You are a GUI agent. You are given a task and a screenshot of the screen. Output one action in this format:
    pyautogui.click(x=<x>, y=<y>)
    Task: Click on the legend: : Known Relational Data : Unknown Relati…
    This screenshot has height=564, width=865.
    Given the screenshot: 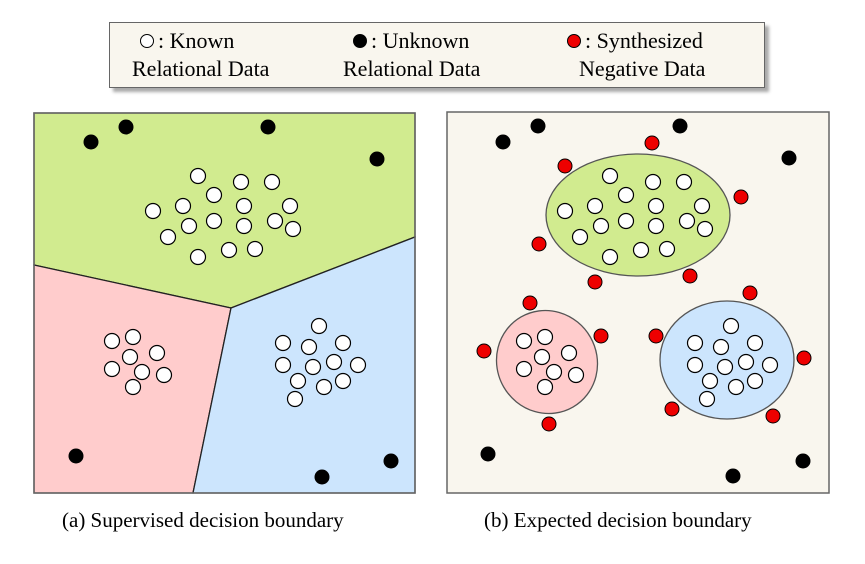 What is the action you would take?
    pyautogui.click(x=437, y=55)
    